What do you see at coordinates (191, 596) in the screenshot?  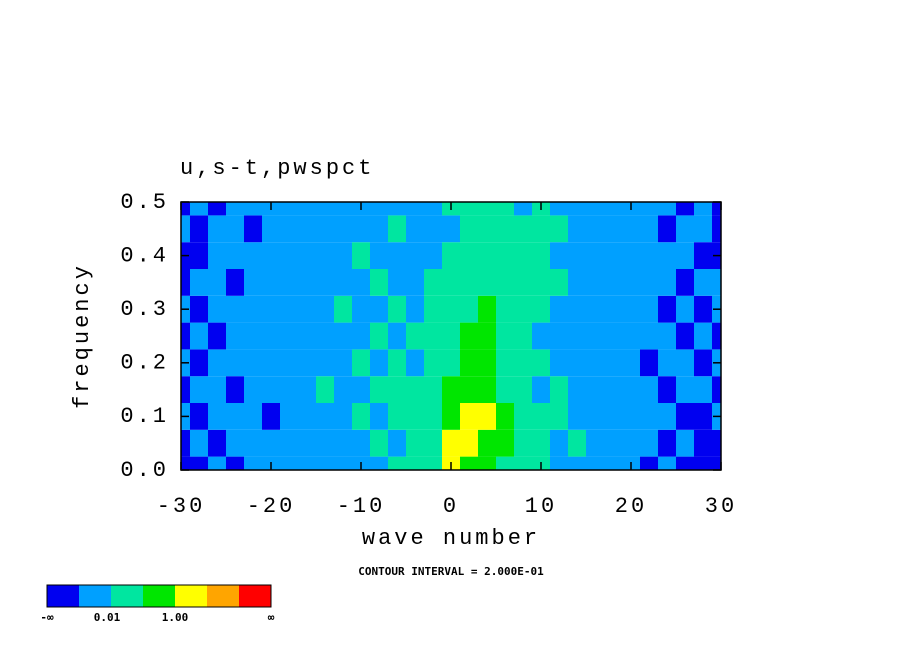 I see `colorbar-swatch` at bounding box center [191, 596].